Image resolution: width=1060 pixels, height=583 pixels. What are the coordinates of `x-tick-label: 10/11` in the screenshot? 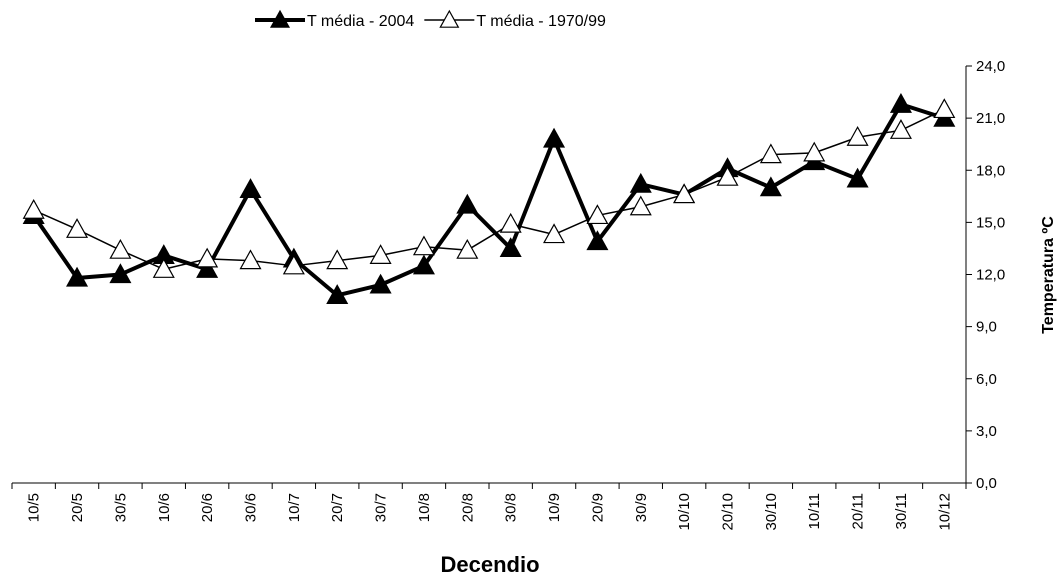 It's located at (814, 511).